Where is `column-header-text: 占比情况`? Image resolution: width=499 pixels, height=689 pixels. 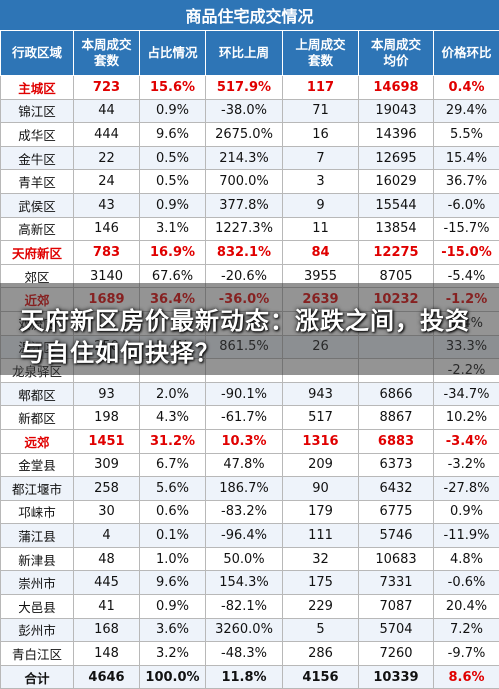
column-header-text: 占比情况 is located at coordinates (172, 52).